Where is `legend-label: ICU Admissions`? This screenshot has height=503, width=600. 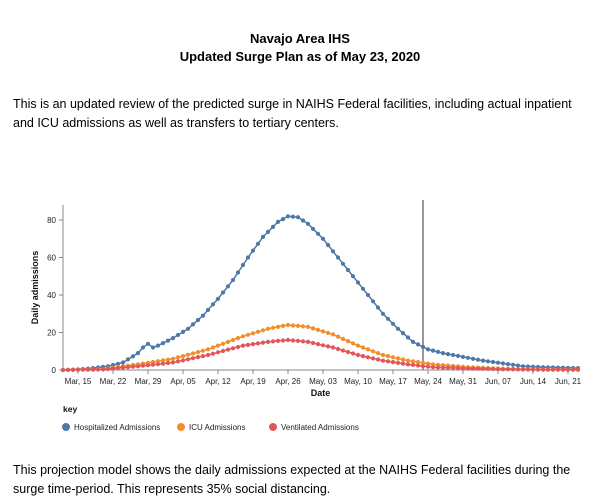
legend-label: ICU Admissions is located at coordinates (217, 427).